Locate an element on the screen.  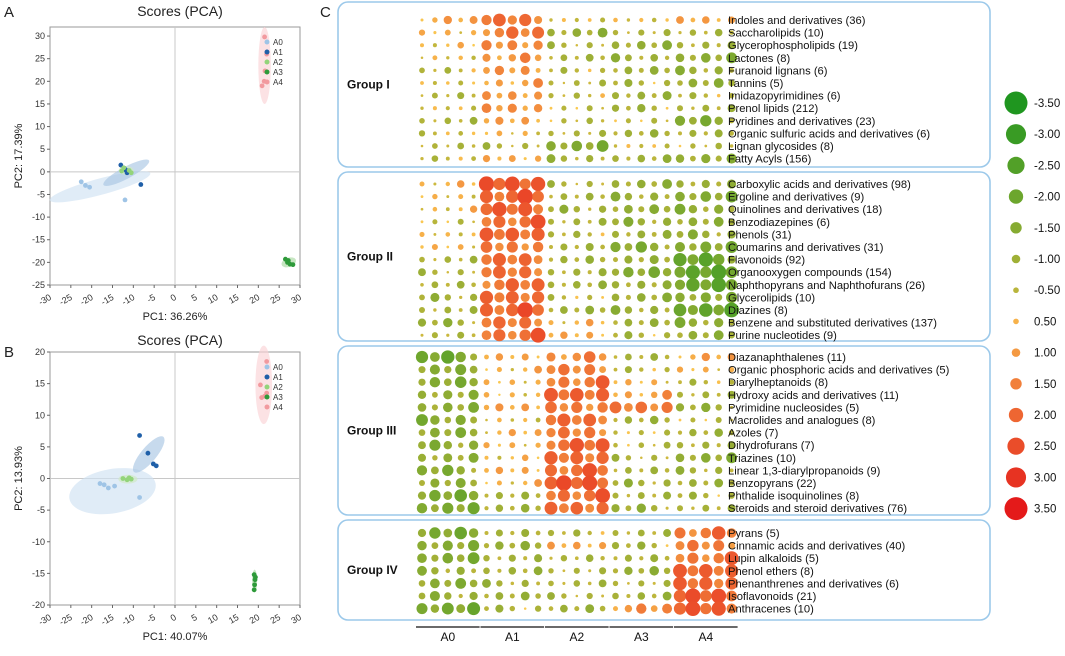
compound-class-label: Furanoid lignans (6) is located at coordinates (778, 71).